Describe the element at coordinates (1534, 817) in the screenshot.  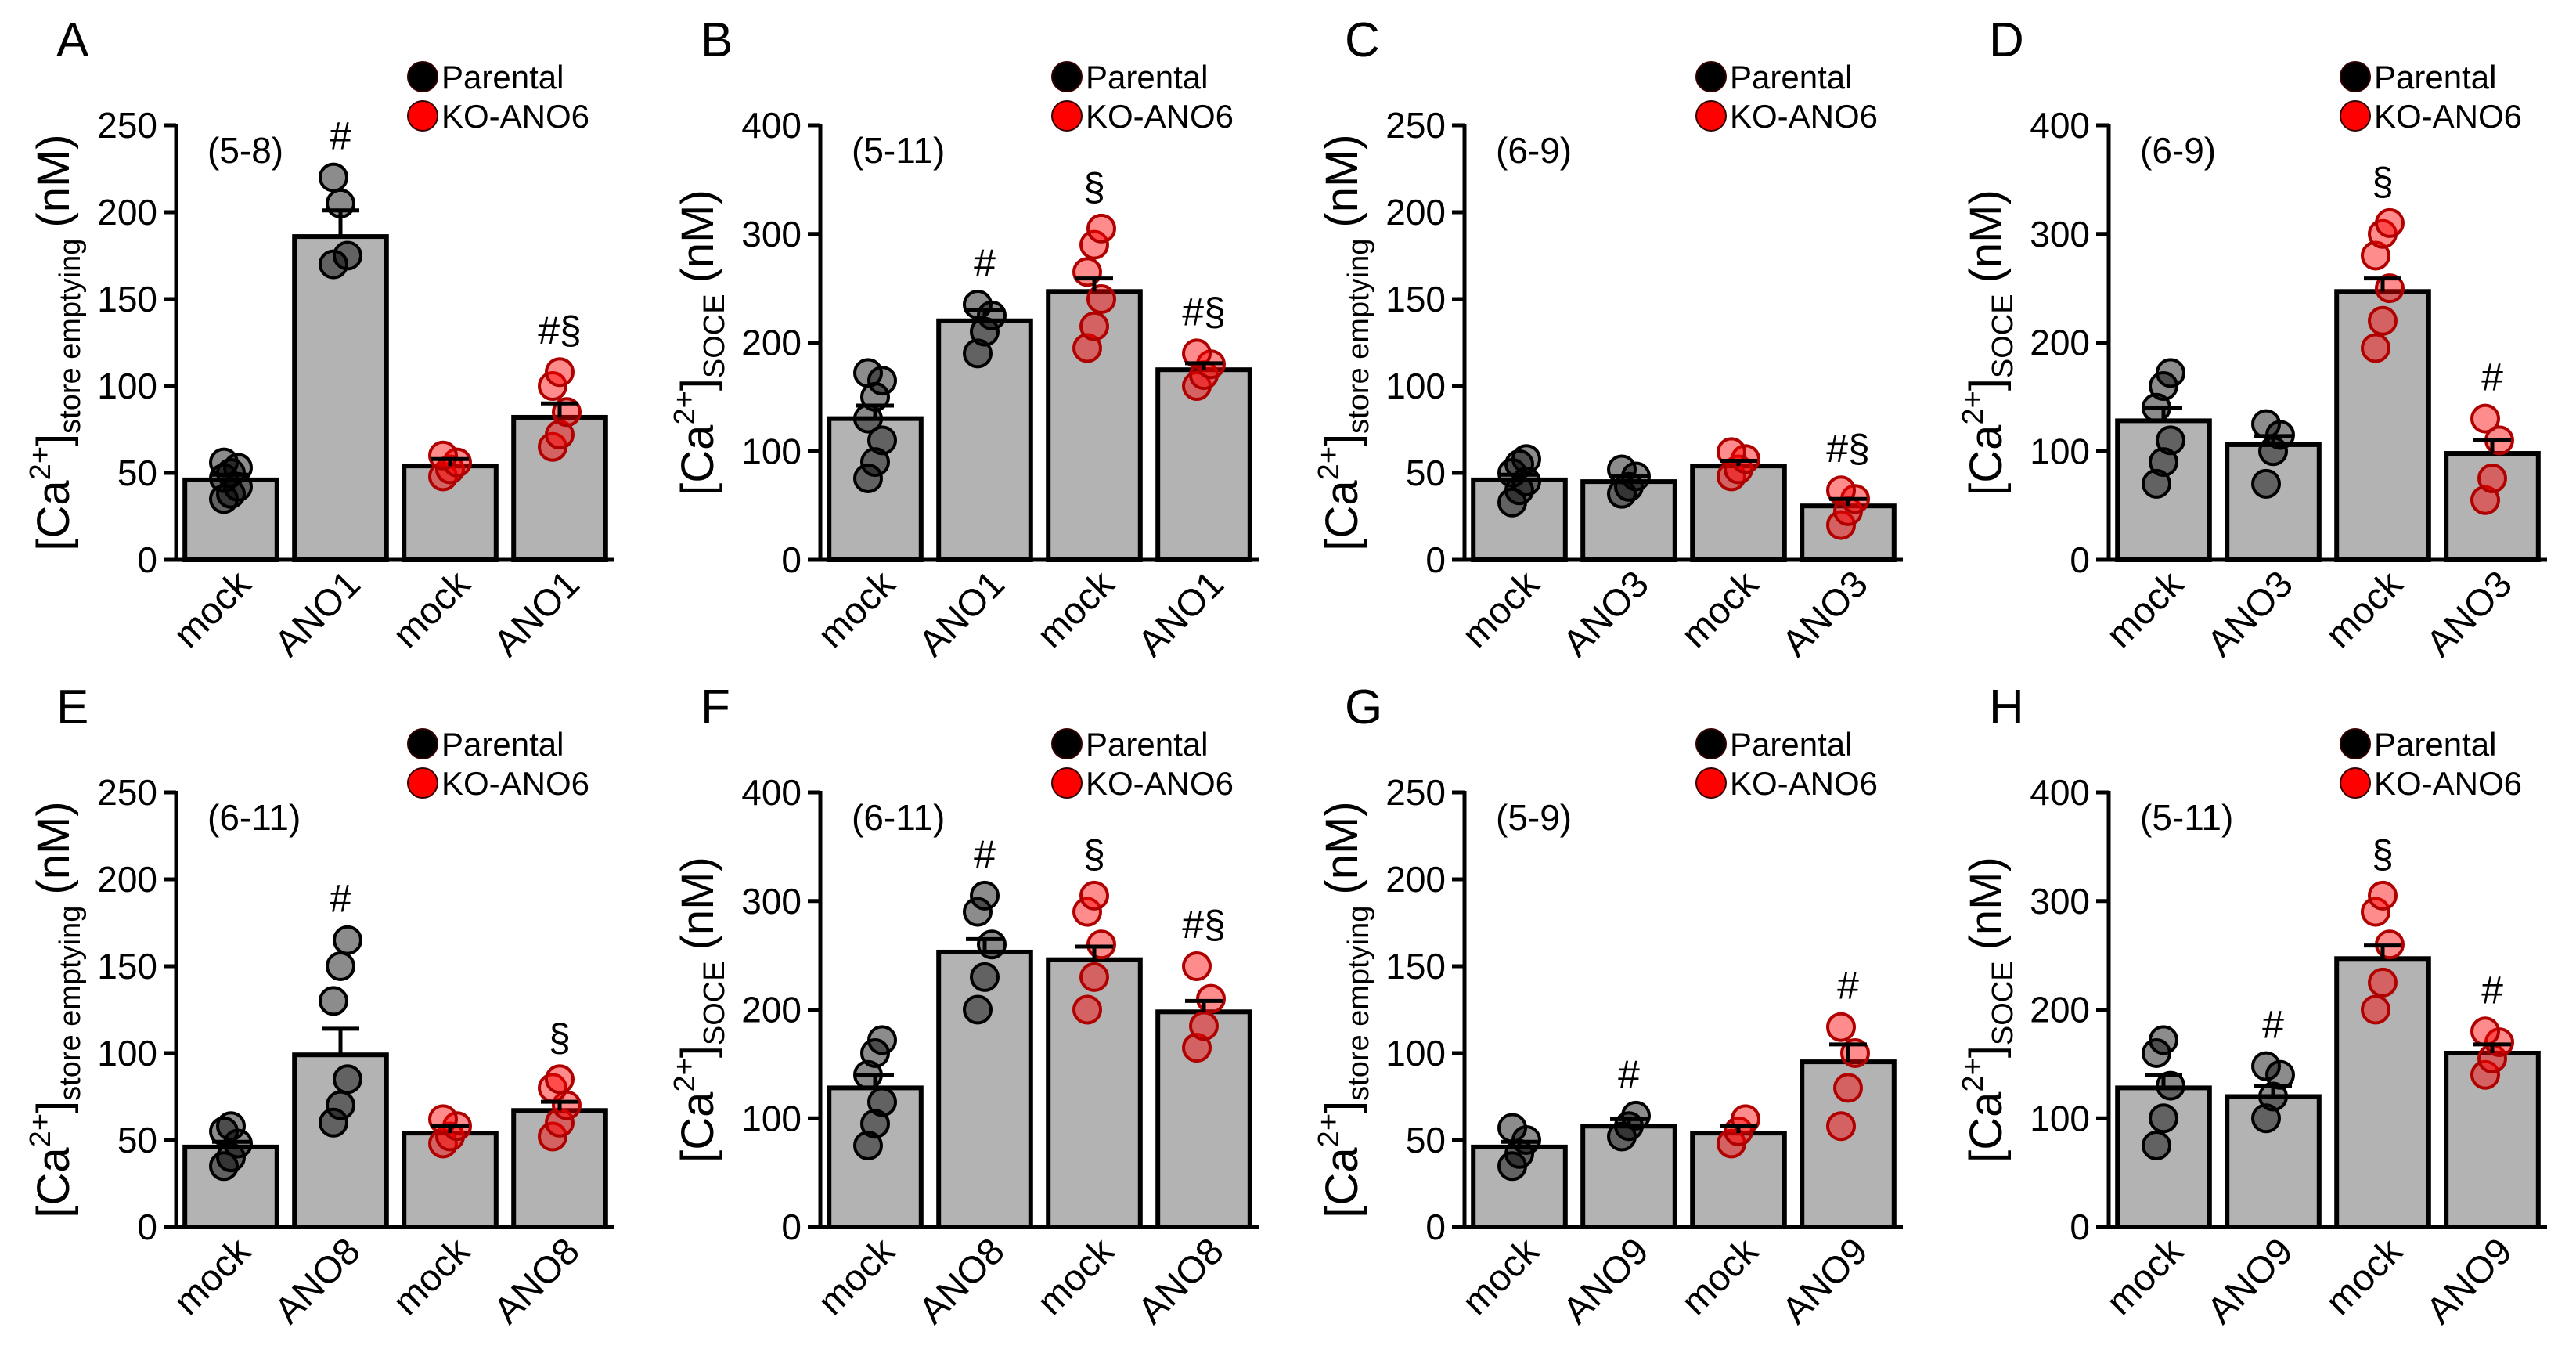
I see `n-label: (5-9)` at that location.